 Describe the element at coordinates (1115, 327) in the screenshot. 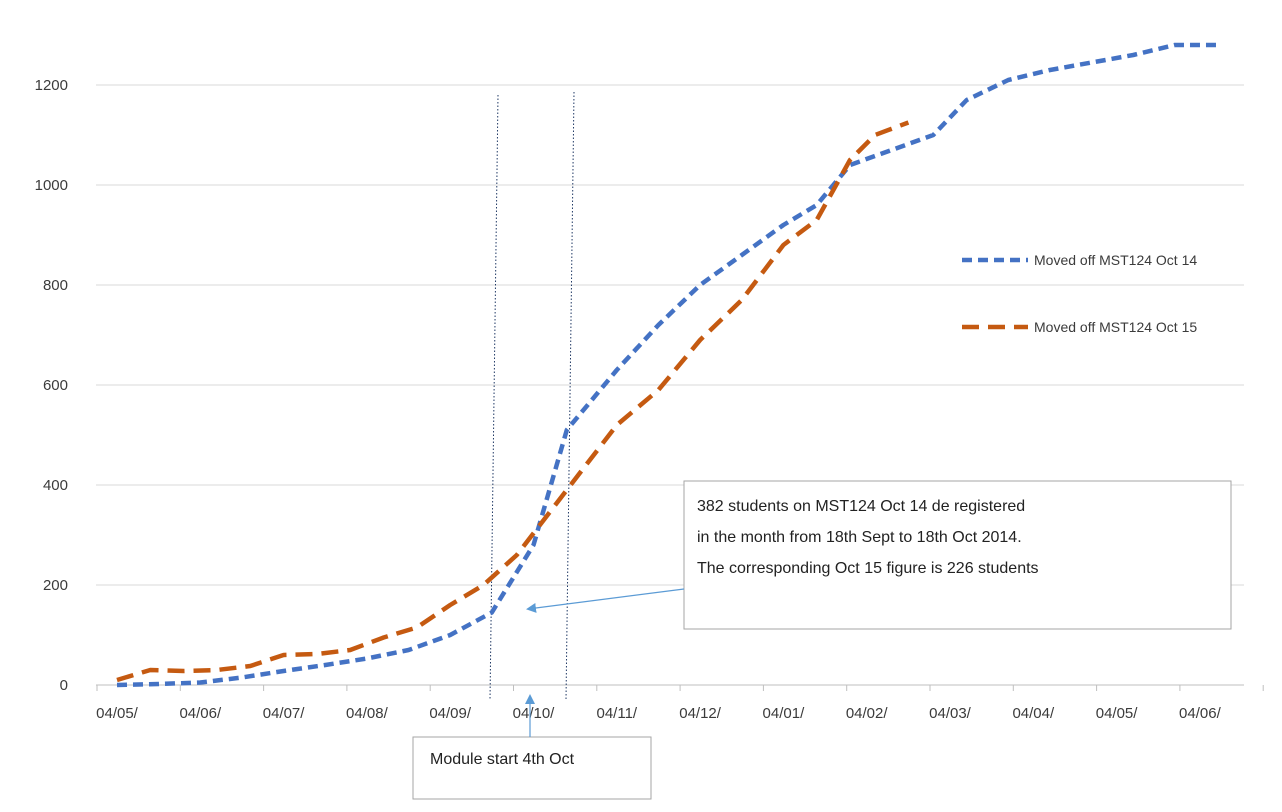

I see `legend-label-2: Moved off MST124 Oct 15` at that location.